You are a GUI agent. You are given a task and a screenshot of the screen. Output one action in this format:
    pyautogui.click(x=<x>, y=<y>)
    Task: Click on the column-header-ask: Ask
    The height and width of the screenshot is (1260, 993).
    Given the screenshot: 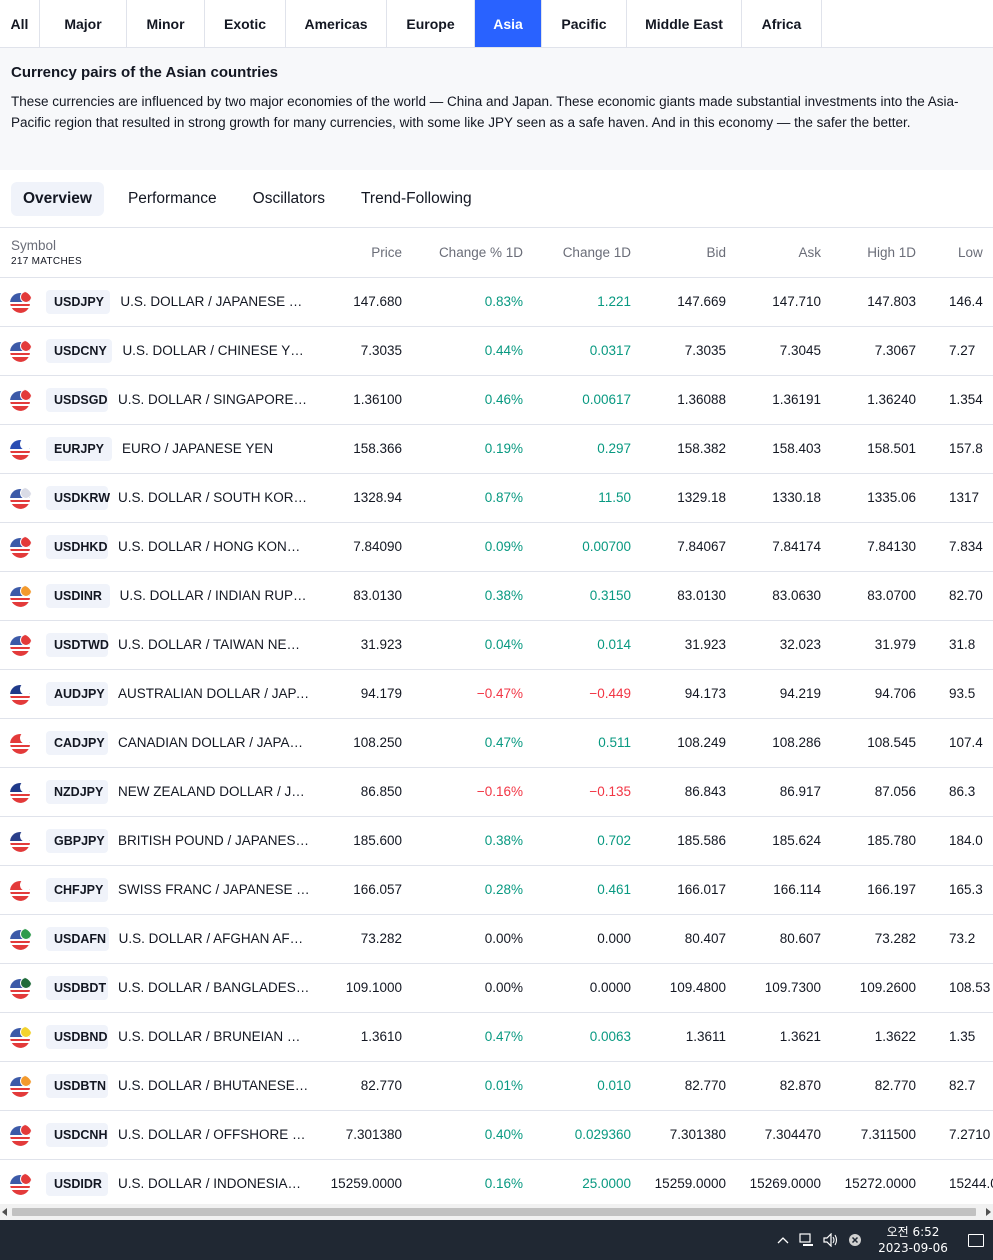 What is the action you would take?
    pyautogui.click(x=781, y=253)
    